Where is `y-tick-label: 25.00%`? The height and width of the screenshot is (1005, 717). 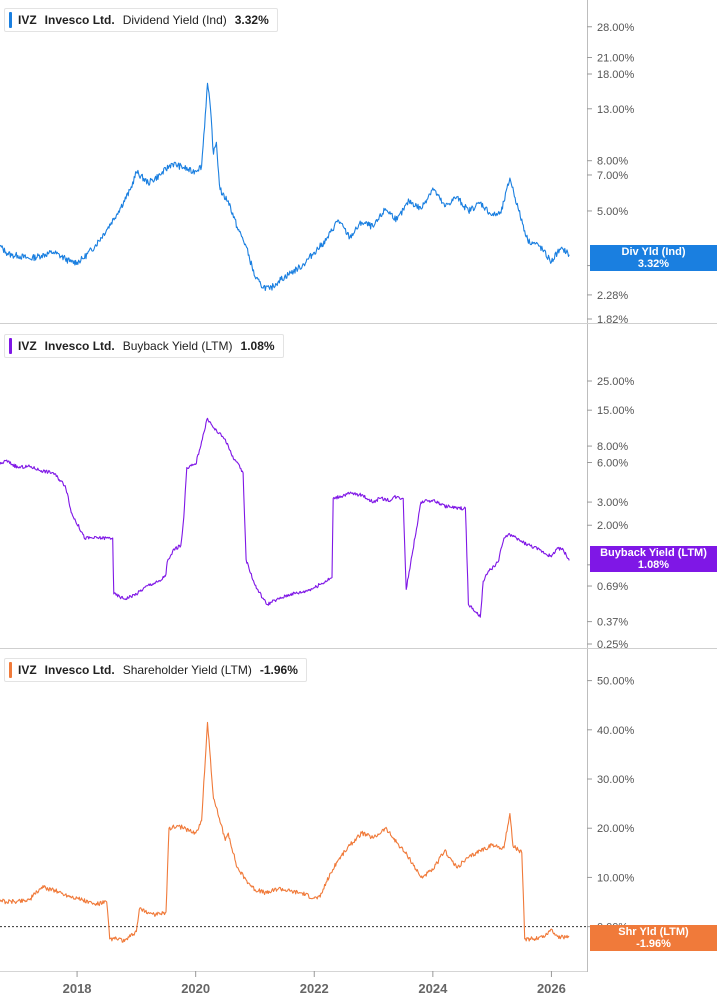
y-tick-label: 25.00% is located at coordinates (616, 382).